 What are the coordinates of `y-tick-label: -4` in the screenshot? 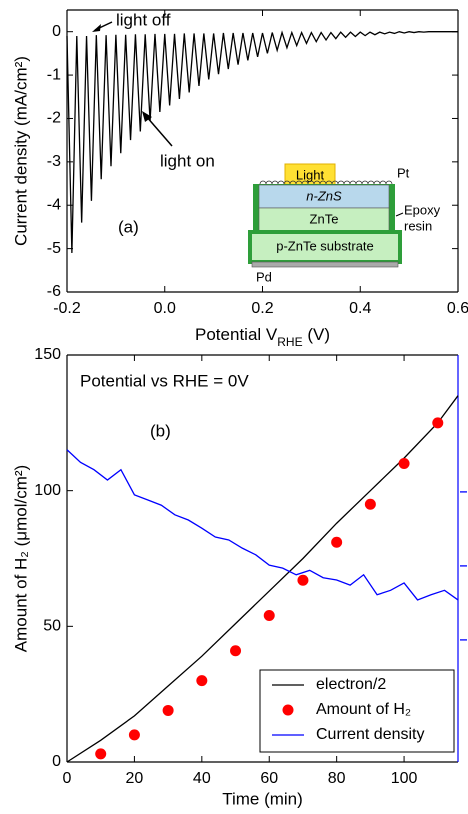 It's located at (54, 204).